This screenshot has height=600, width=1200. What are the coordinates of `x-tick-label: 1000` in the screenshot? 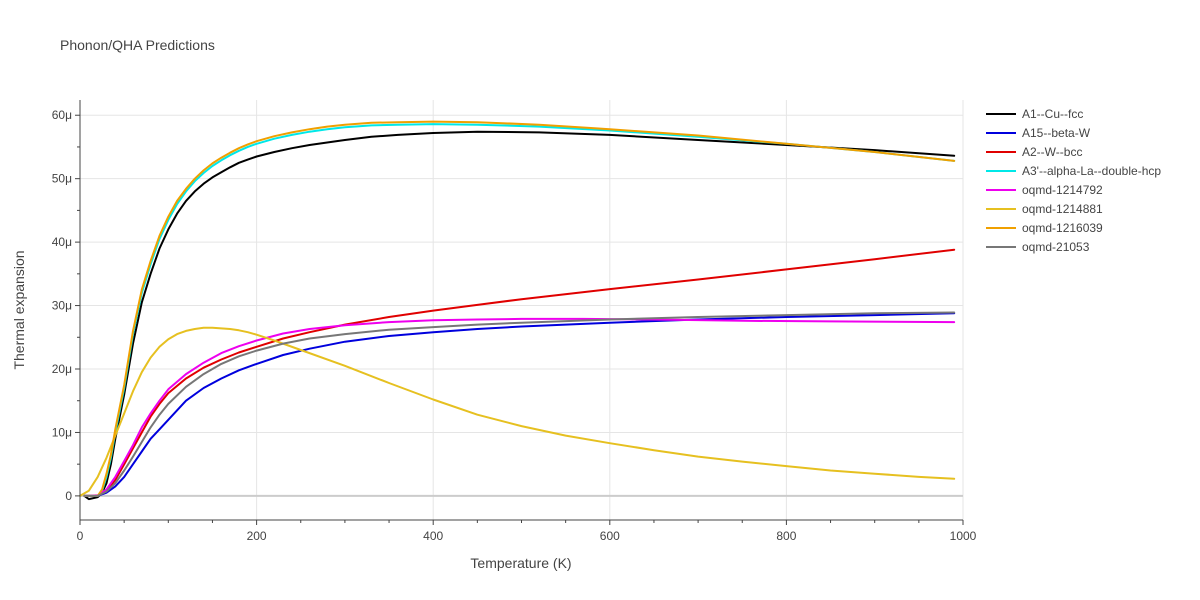 It's located at (963, 536).